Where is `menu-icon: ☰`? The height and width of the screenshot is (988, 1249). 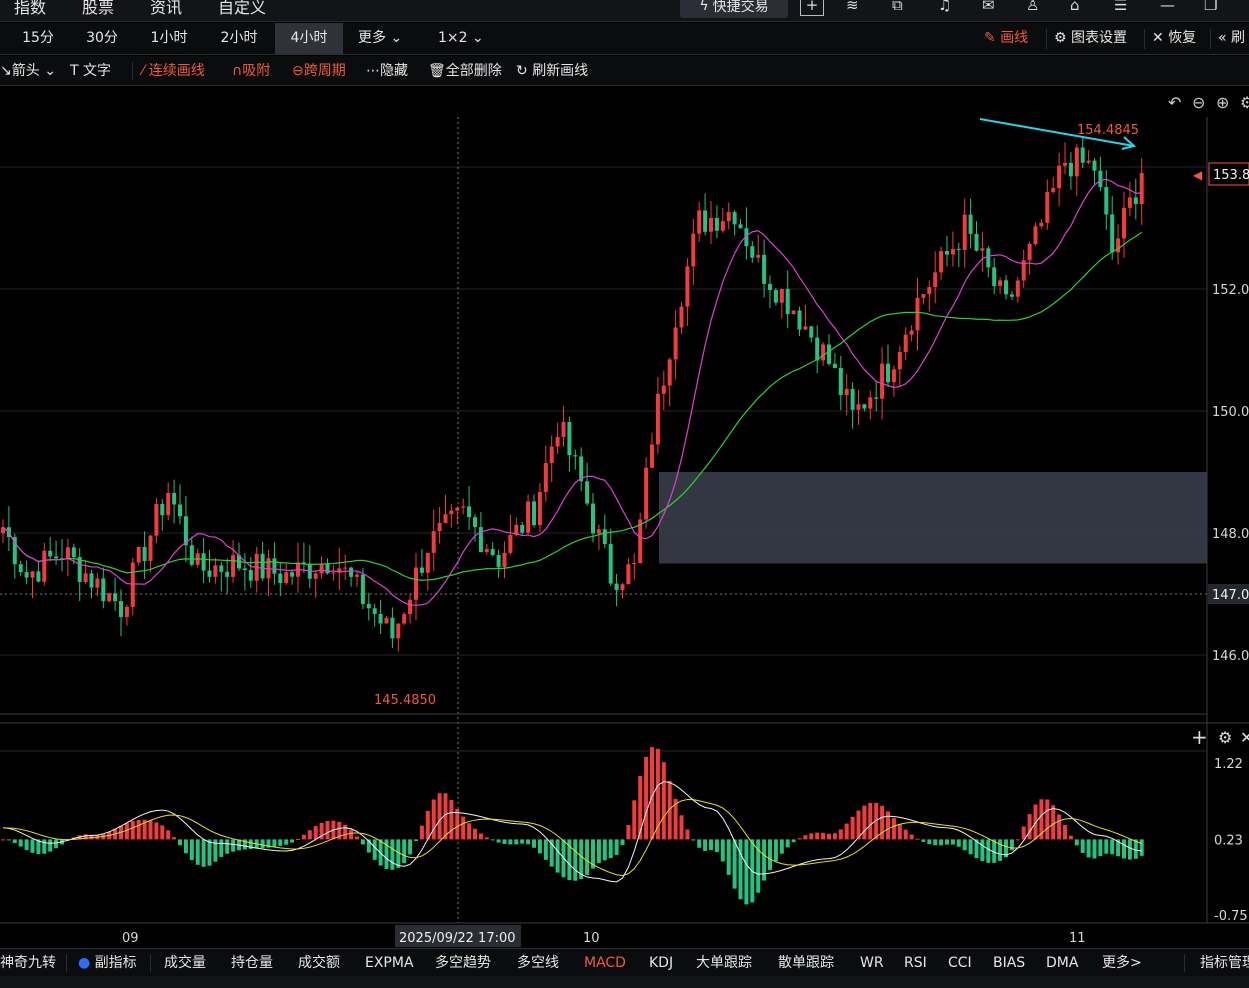
menu-icon: ☰ is located at coordinates (1121, 7).